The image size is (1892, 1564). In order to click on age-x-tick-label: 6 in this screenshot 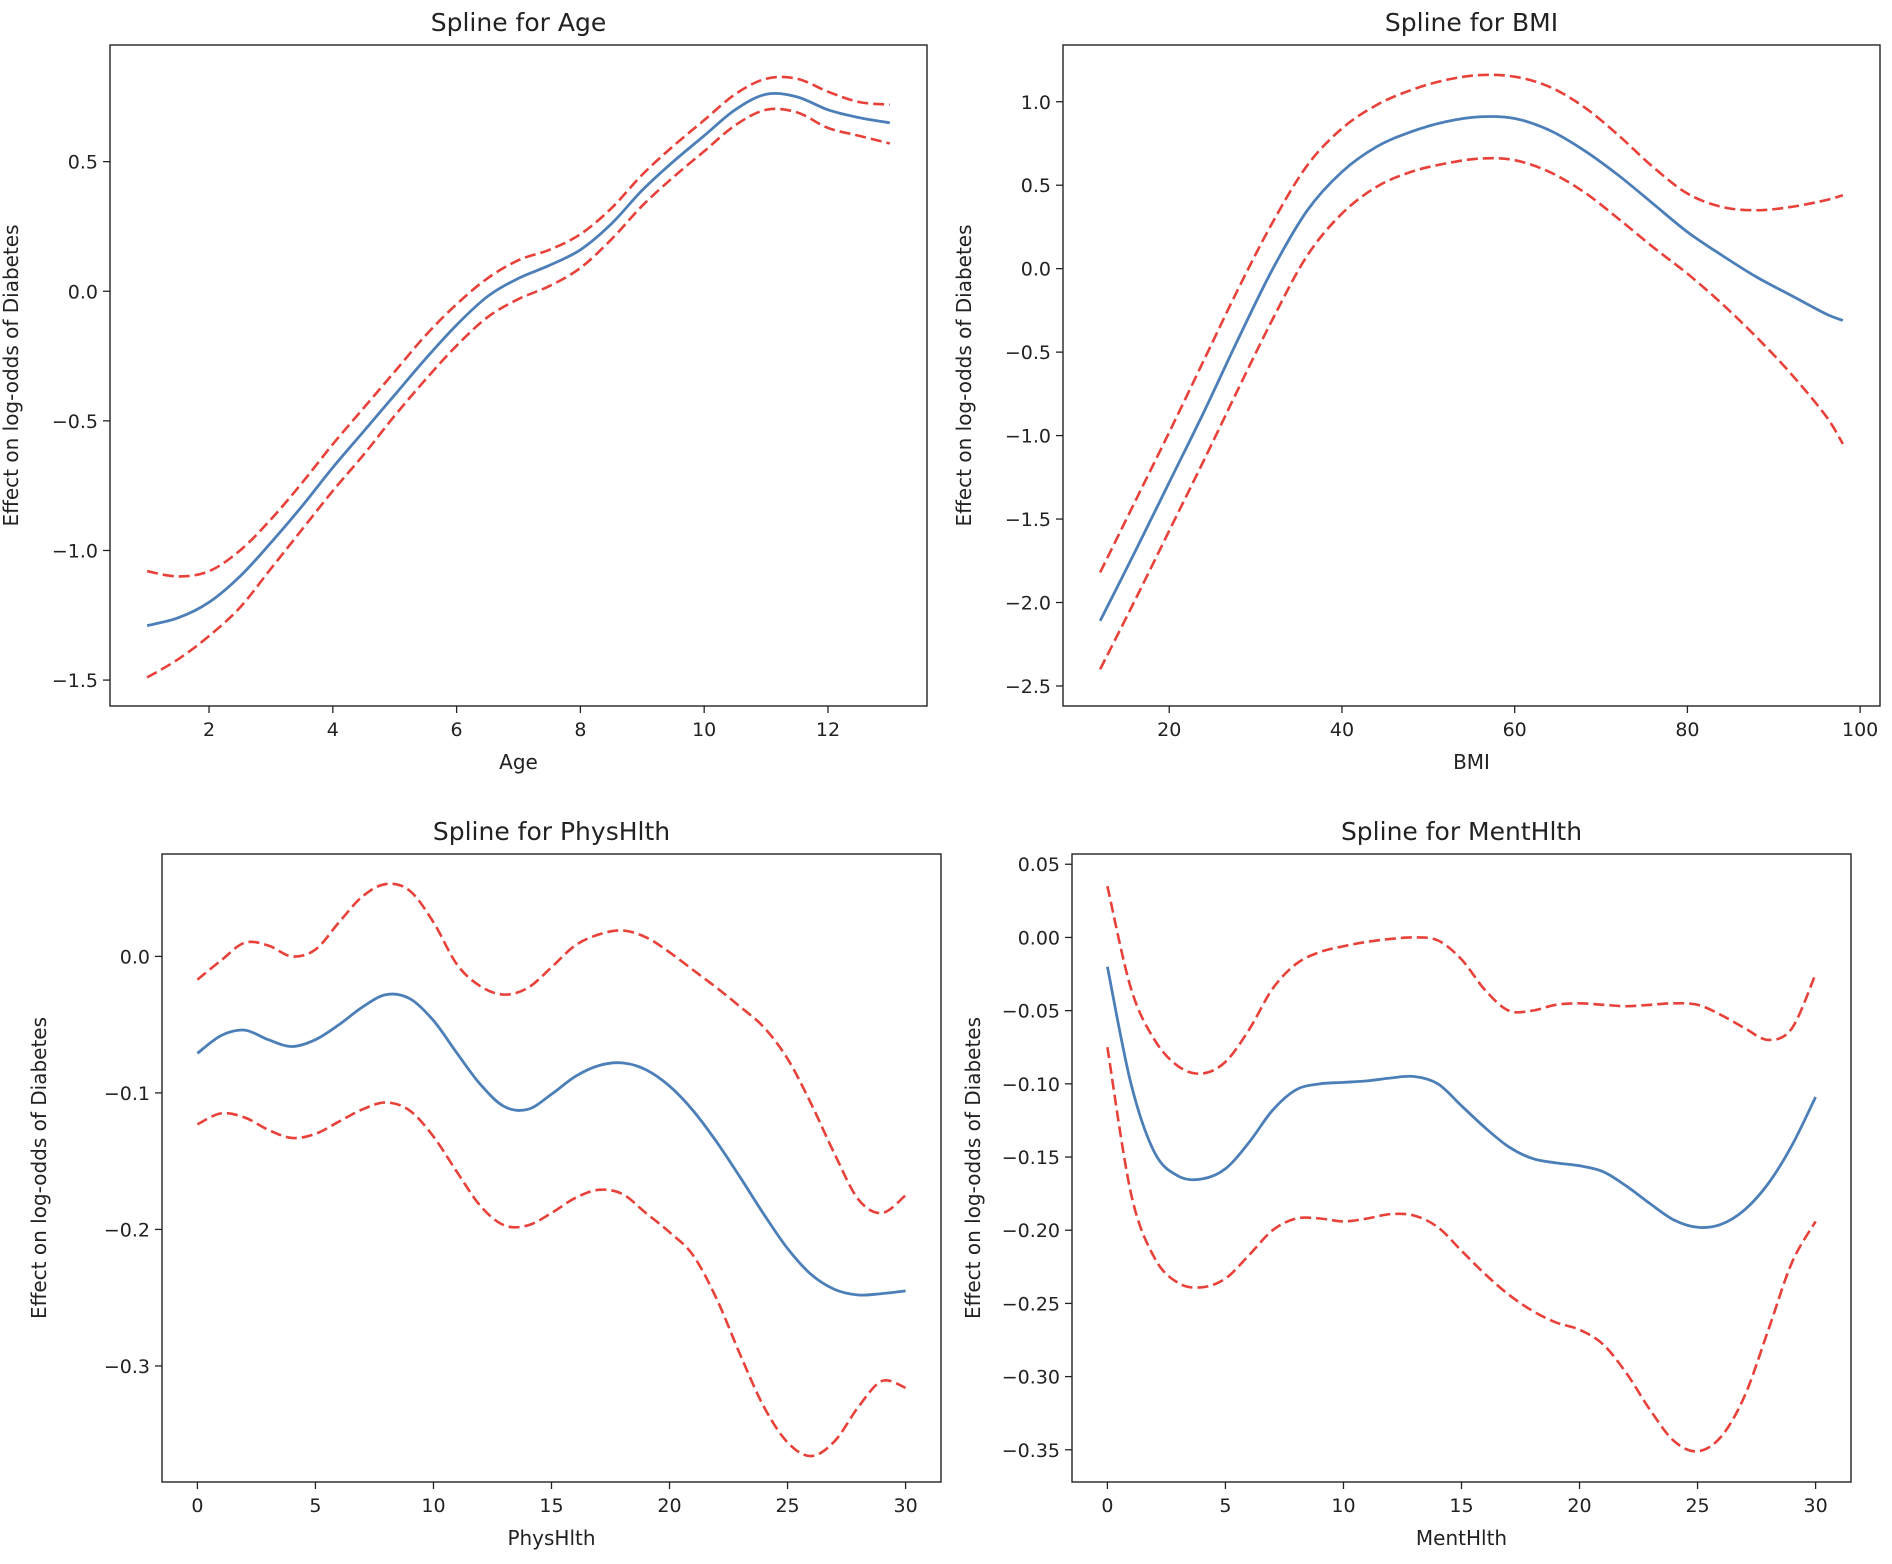, I will do `click(457, 730)`.